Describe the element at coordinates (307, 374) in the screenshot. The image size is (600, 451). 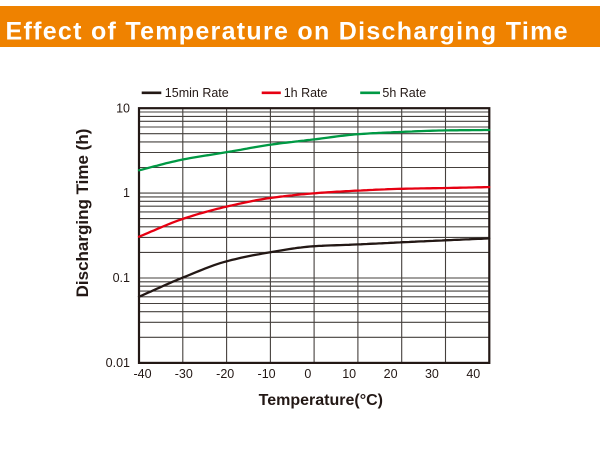
I see `svg-text: 0` at that location.